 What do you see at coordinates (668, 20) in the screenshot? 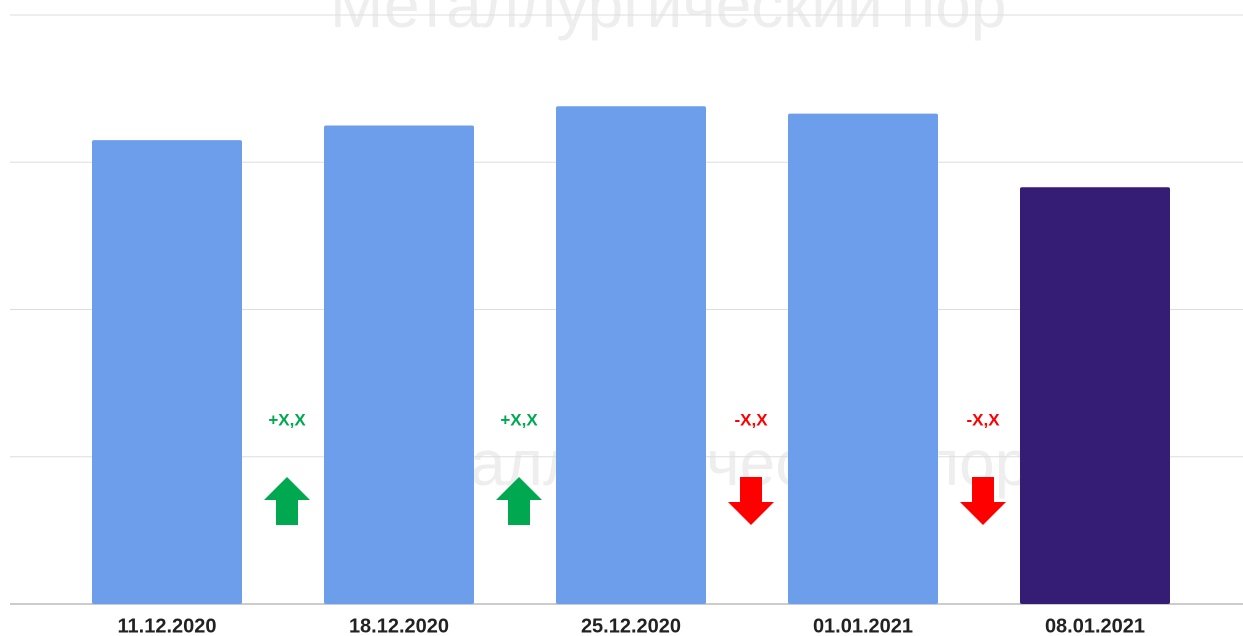
I see `watermark: Металлургический пор` at bounding box center [668, 20].